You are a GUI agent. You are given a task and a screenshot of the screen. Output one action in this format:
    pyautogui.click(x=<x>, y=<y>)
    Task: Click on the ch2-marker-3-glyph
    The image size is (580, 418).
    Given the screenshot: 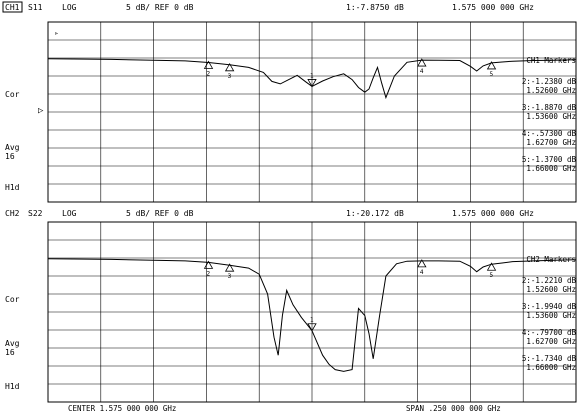 What is the action you would take?
    pyautogui.click(x=229, y=267)
    